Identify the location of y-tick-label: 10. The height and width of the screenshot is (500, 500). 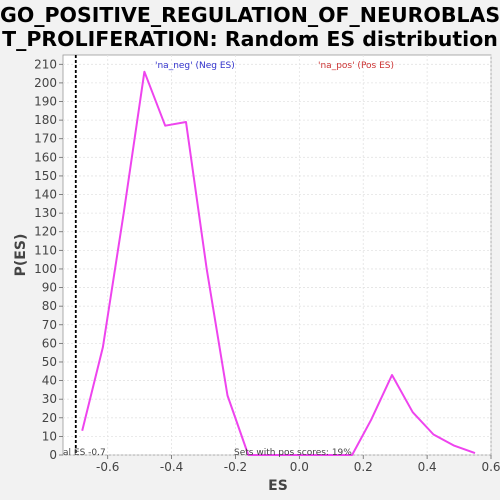
(49, 436).